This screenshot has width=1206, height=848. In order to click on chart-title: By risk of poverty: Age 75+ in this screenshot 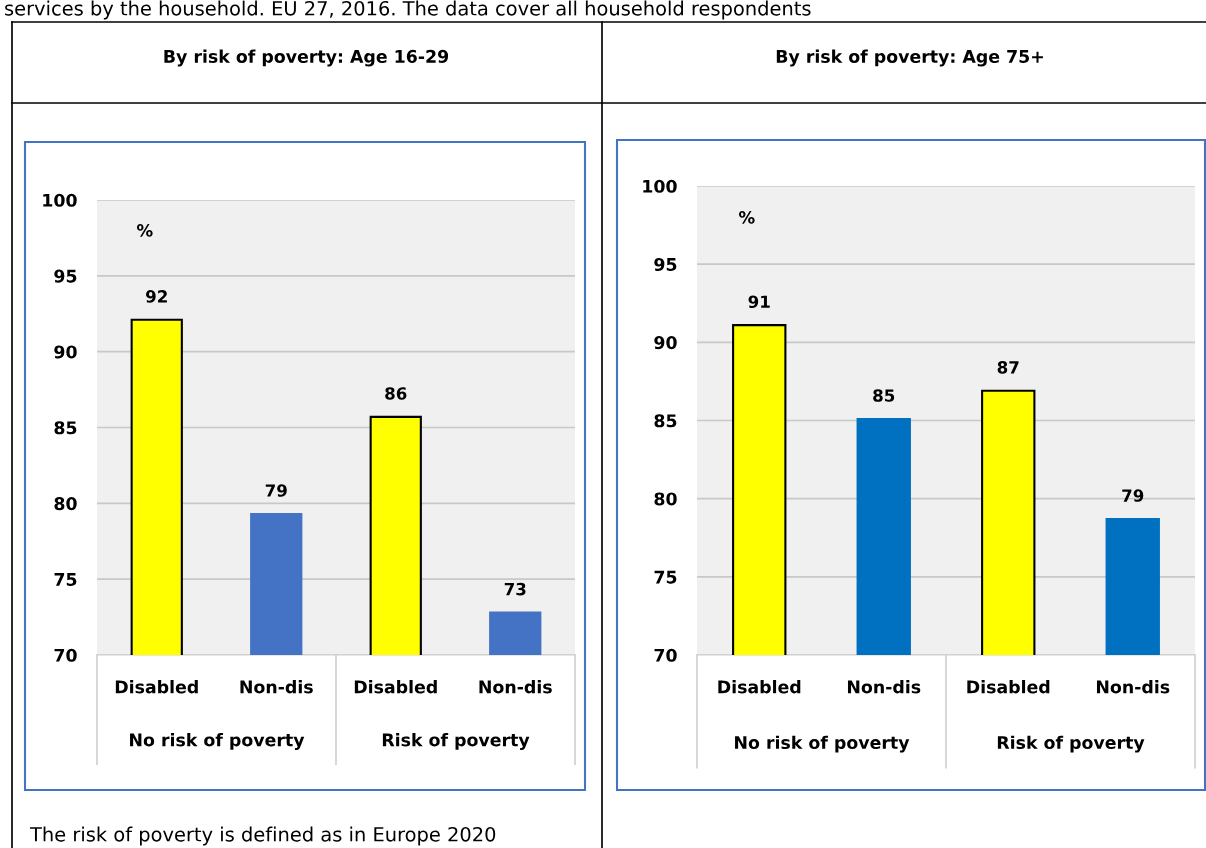, I will do `click(909, 58)`.